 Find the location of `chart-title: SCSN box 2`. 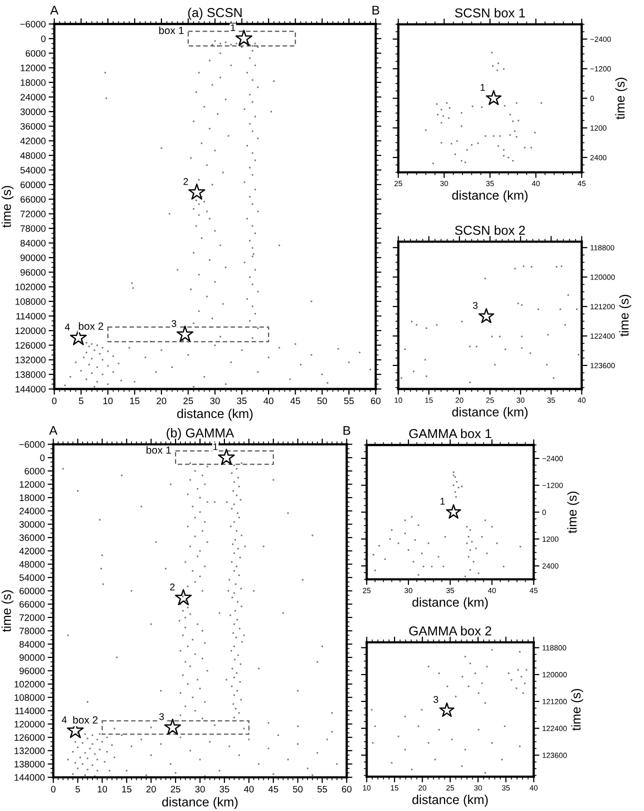

chart-title: SCSN box 2 is located at coordinates (490, 230).